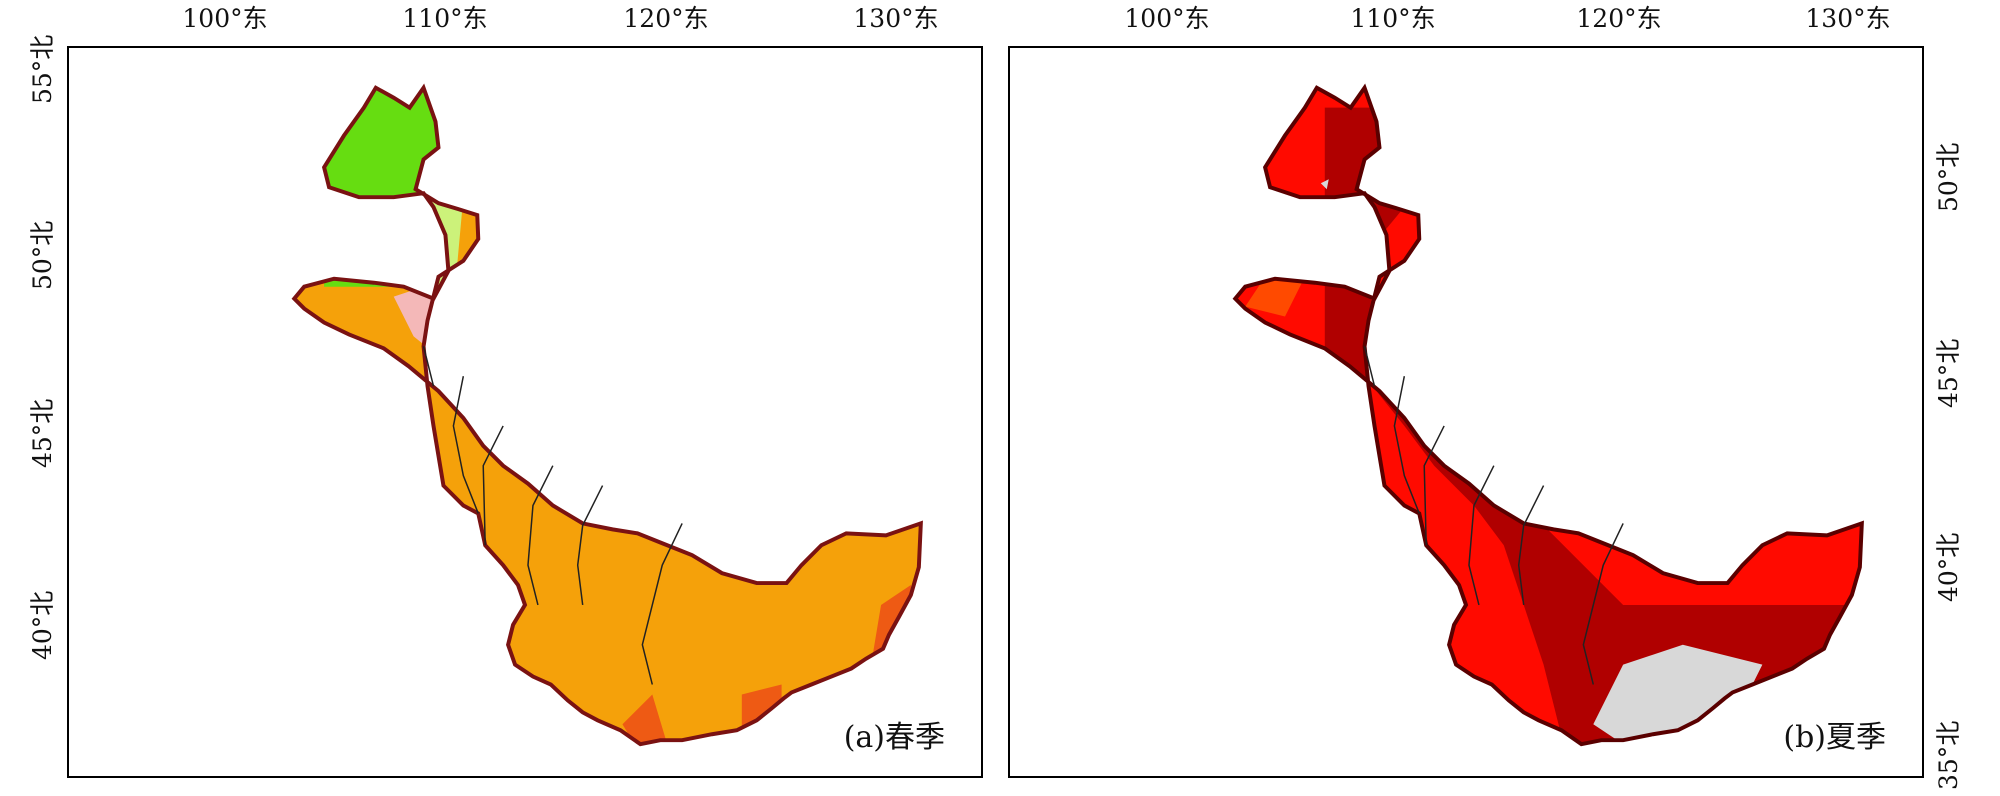 This screenshot has height=796, width=2000. I want to click on lon-tick-100-b: 100°东, so click(1167, 18).